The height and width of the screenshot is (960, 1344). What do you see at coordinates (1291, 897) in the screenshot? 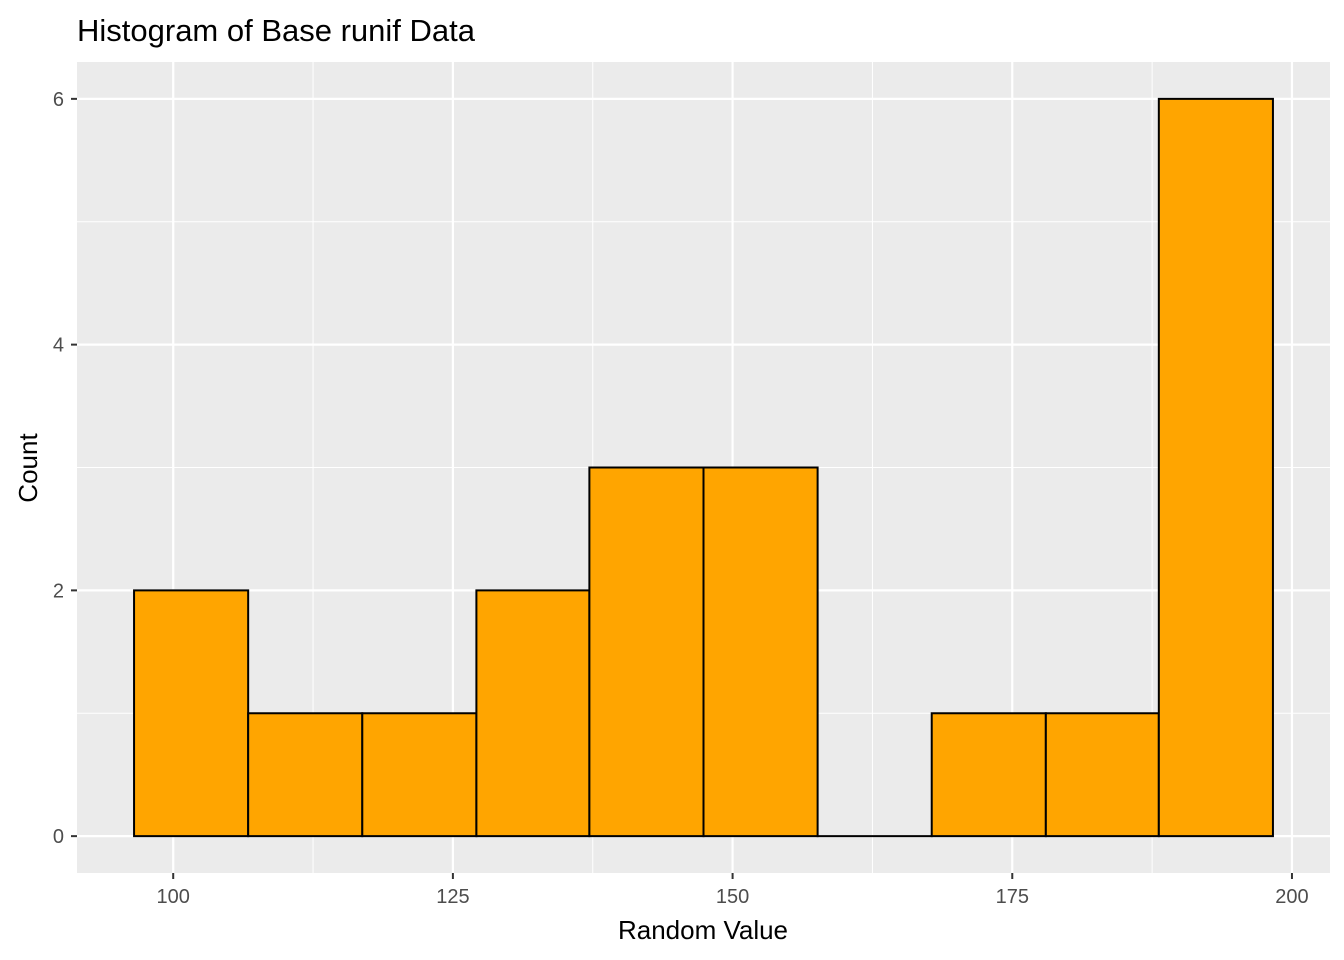
I see `x-tick-label: 200` at bounding box center [1291, 897].